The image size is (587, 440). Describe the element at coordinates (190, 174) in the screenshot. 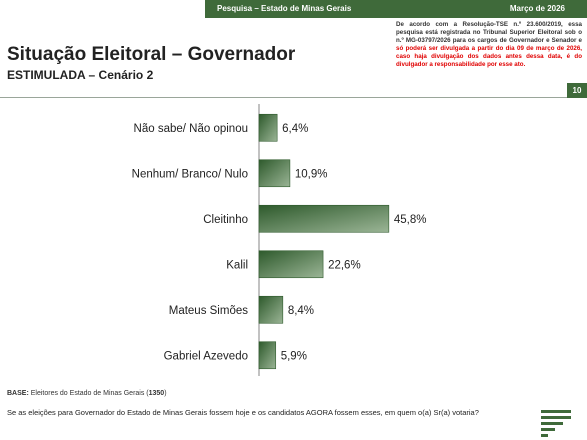

I see `category-label: Nenhum/ Branco/ Nulo` at that location.